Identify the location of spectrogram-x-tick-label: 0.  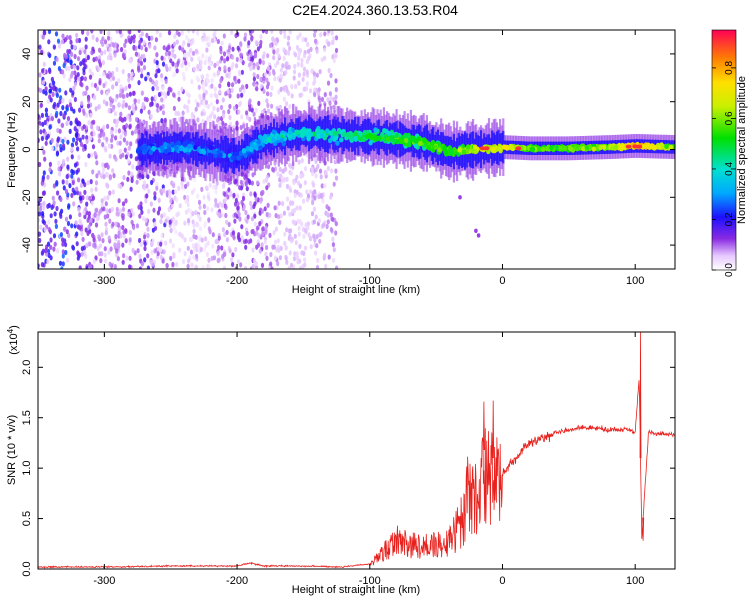
(502, 281).